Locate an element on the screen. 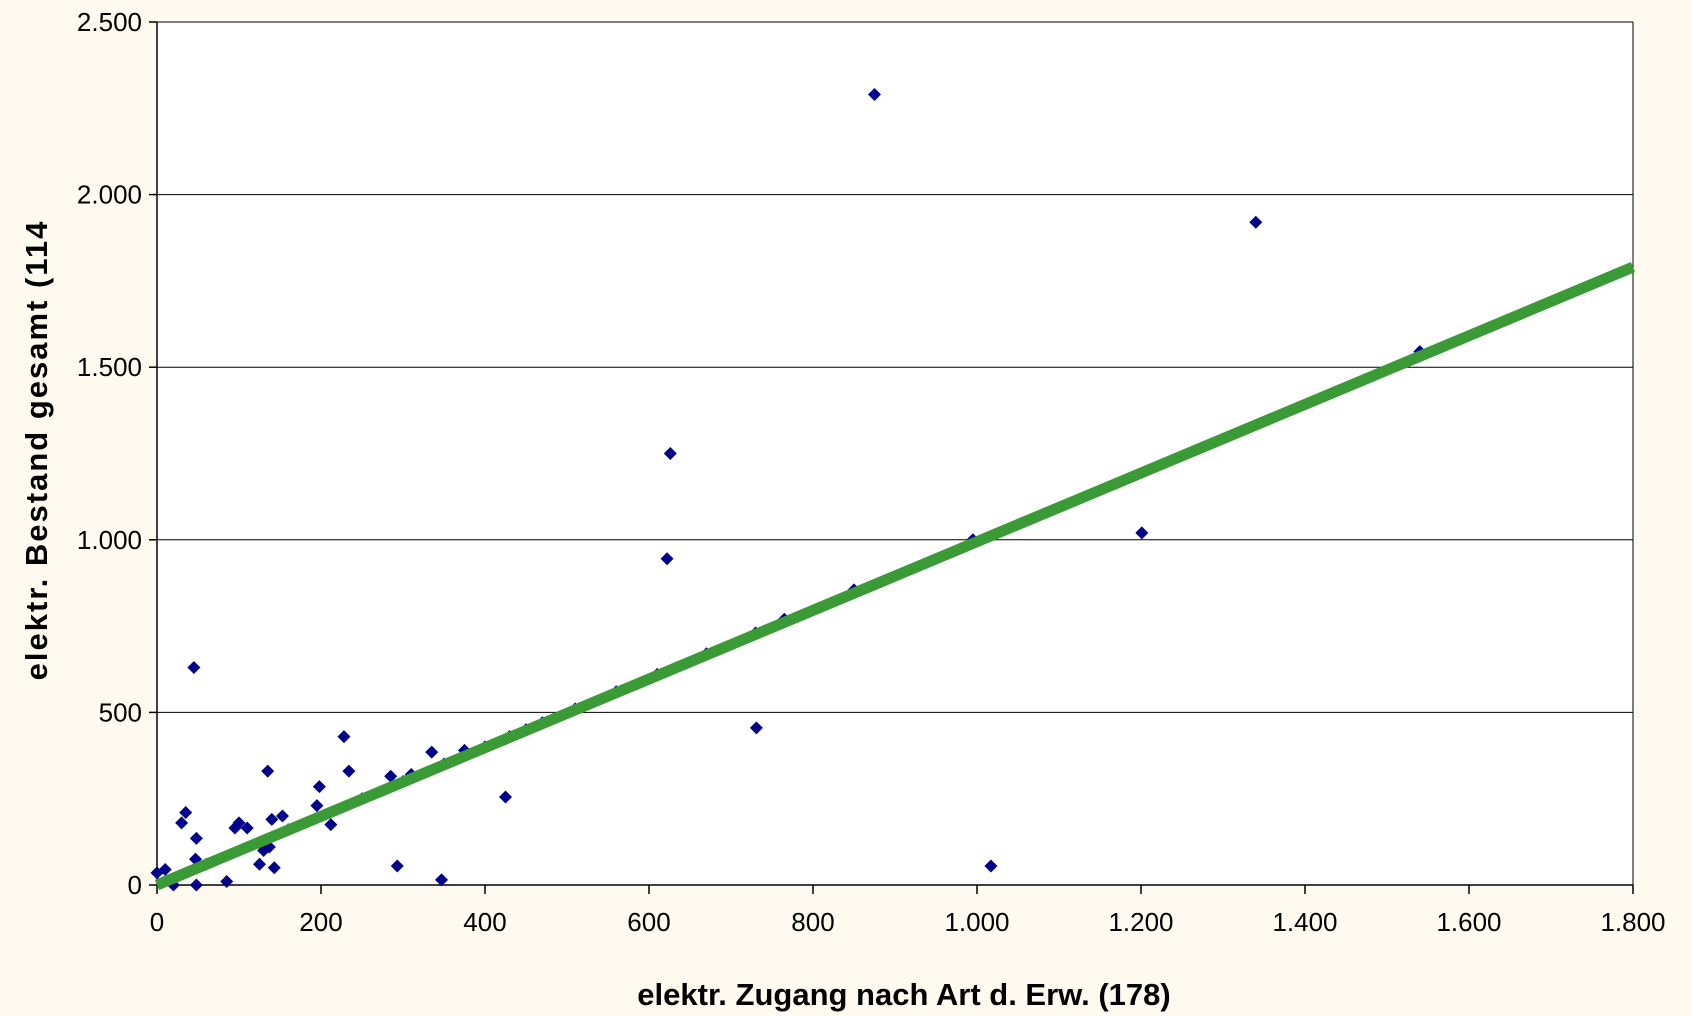  y-tick-labels: 0 500 1.000 1.500 2.000 2.500 is located at coordinates (109, 453).